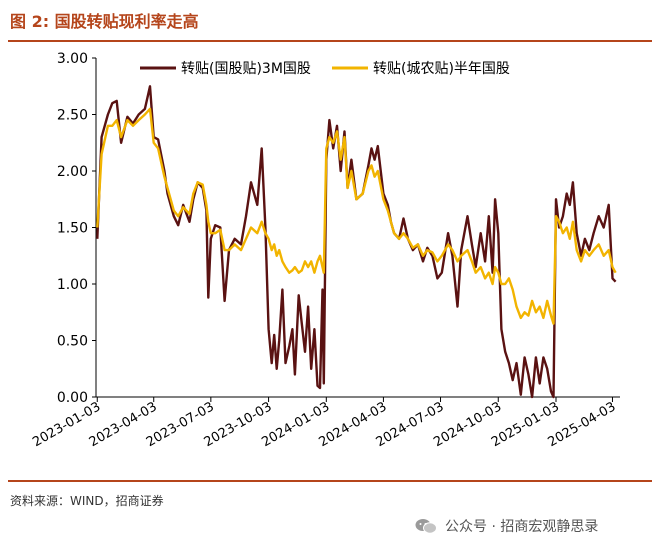 The height and width of the screenshot is (551, 660). I want to click on figure-title: 图 2: 国股转贴现利率走高, so click(104, 21).